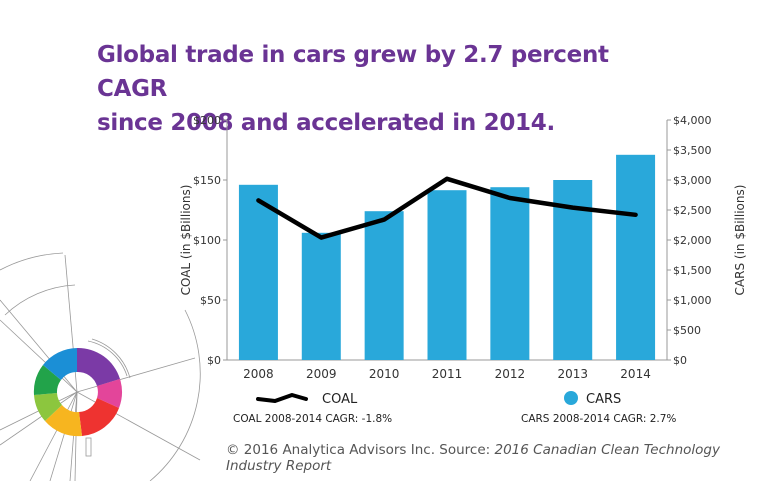 Image resolution: width=770 pixels, height=481 pixels. Describe the element at coordinates (384, 374) in the screenshot. I see `x-tick-label: 2010` at that location.